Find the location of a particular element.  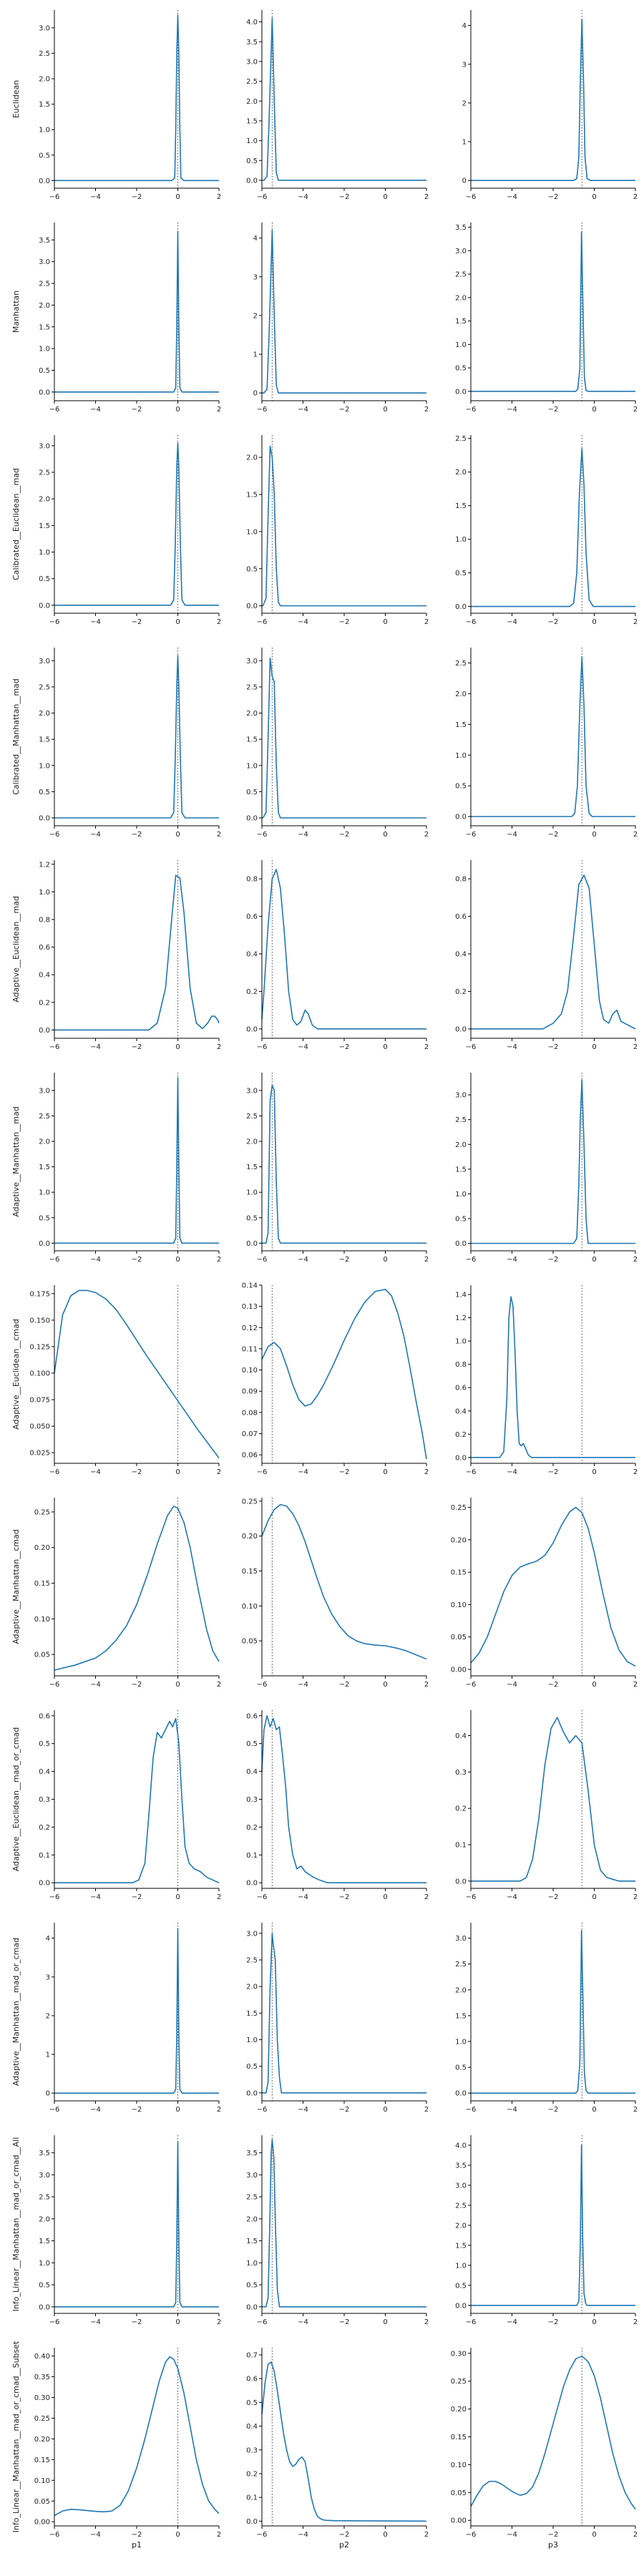

y-tick-label: 0.1 is located at coordinates (44, 1856).